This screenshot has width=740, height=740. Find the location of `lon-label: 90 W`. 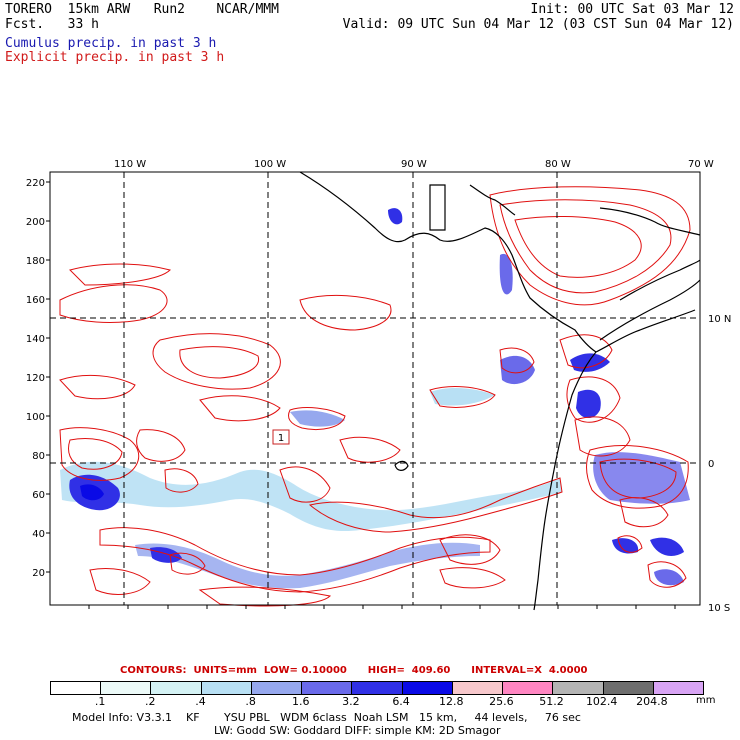

lon-label: 90 W is located at coordinates (414, 164).